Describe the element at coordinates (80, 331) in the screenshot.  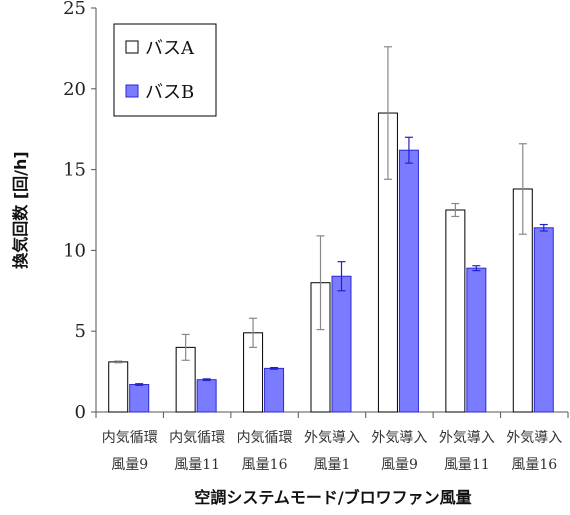
I see `y-tick-label: 5` at that location.